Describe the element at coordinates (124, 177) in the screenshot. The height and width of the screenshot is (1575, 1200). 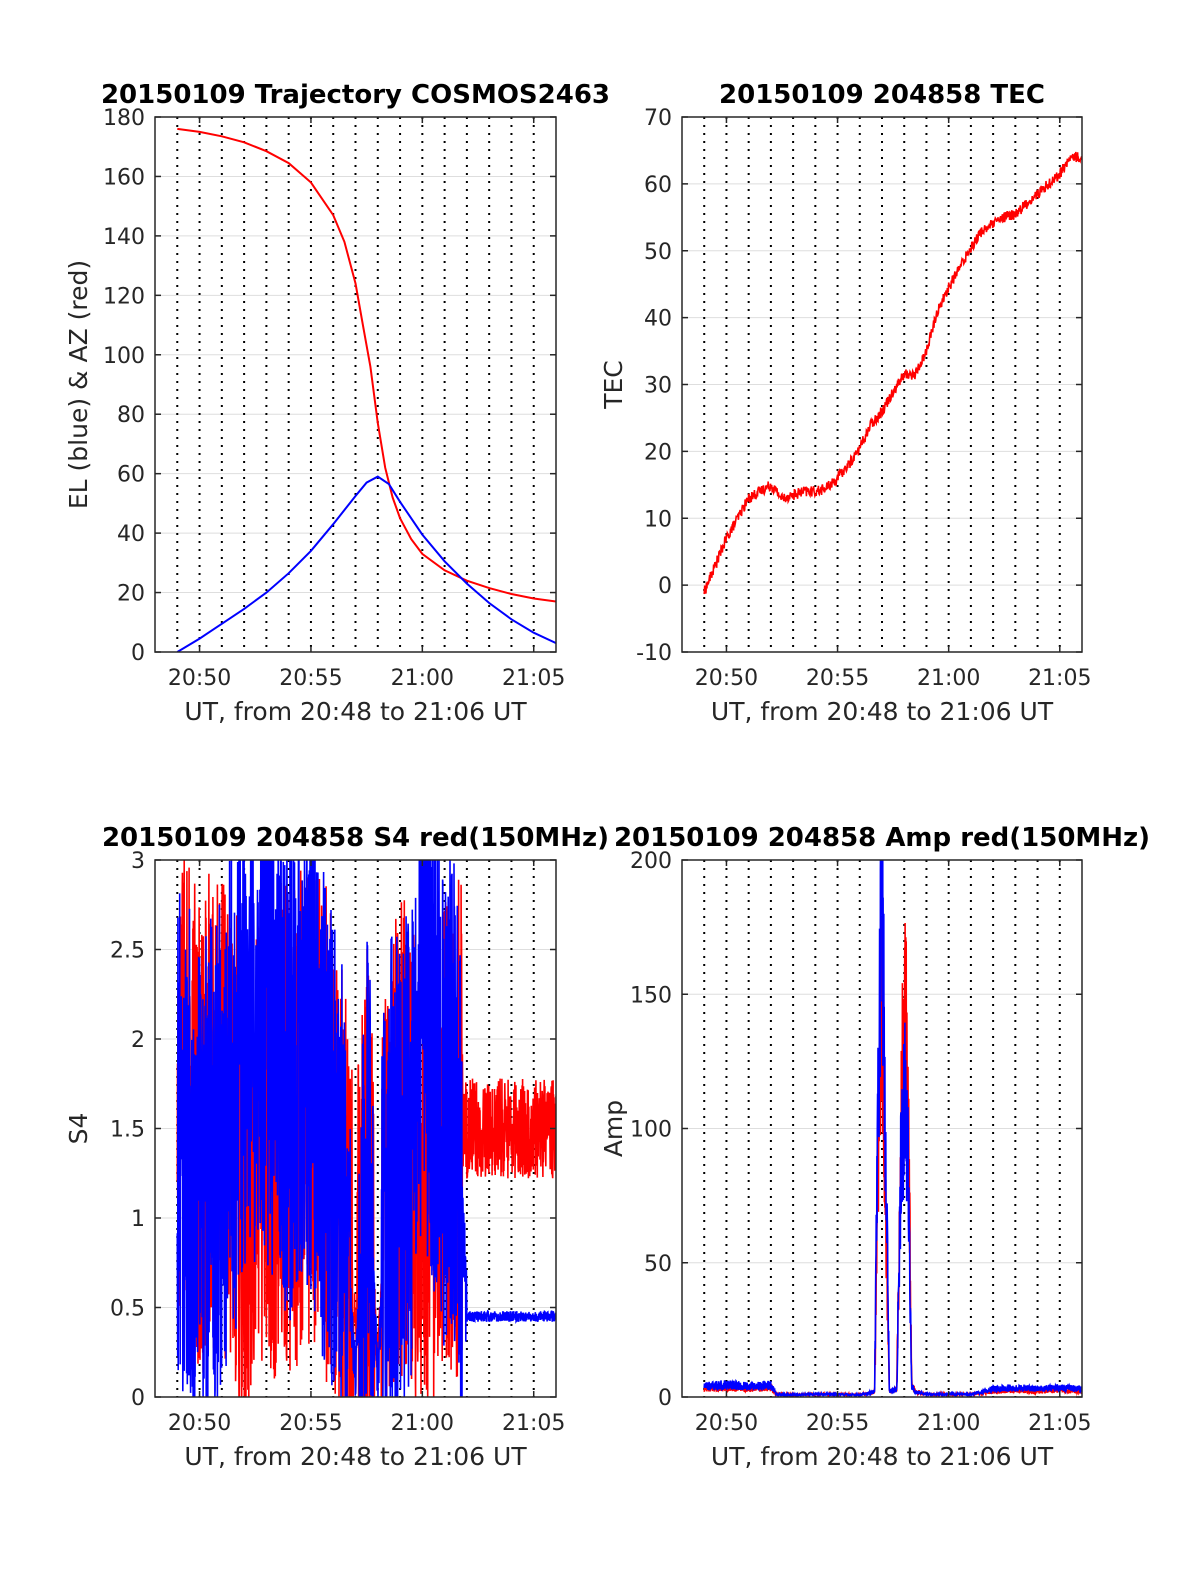
I see `y-tick-label: 160` at that location.